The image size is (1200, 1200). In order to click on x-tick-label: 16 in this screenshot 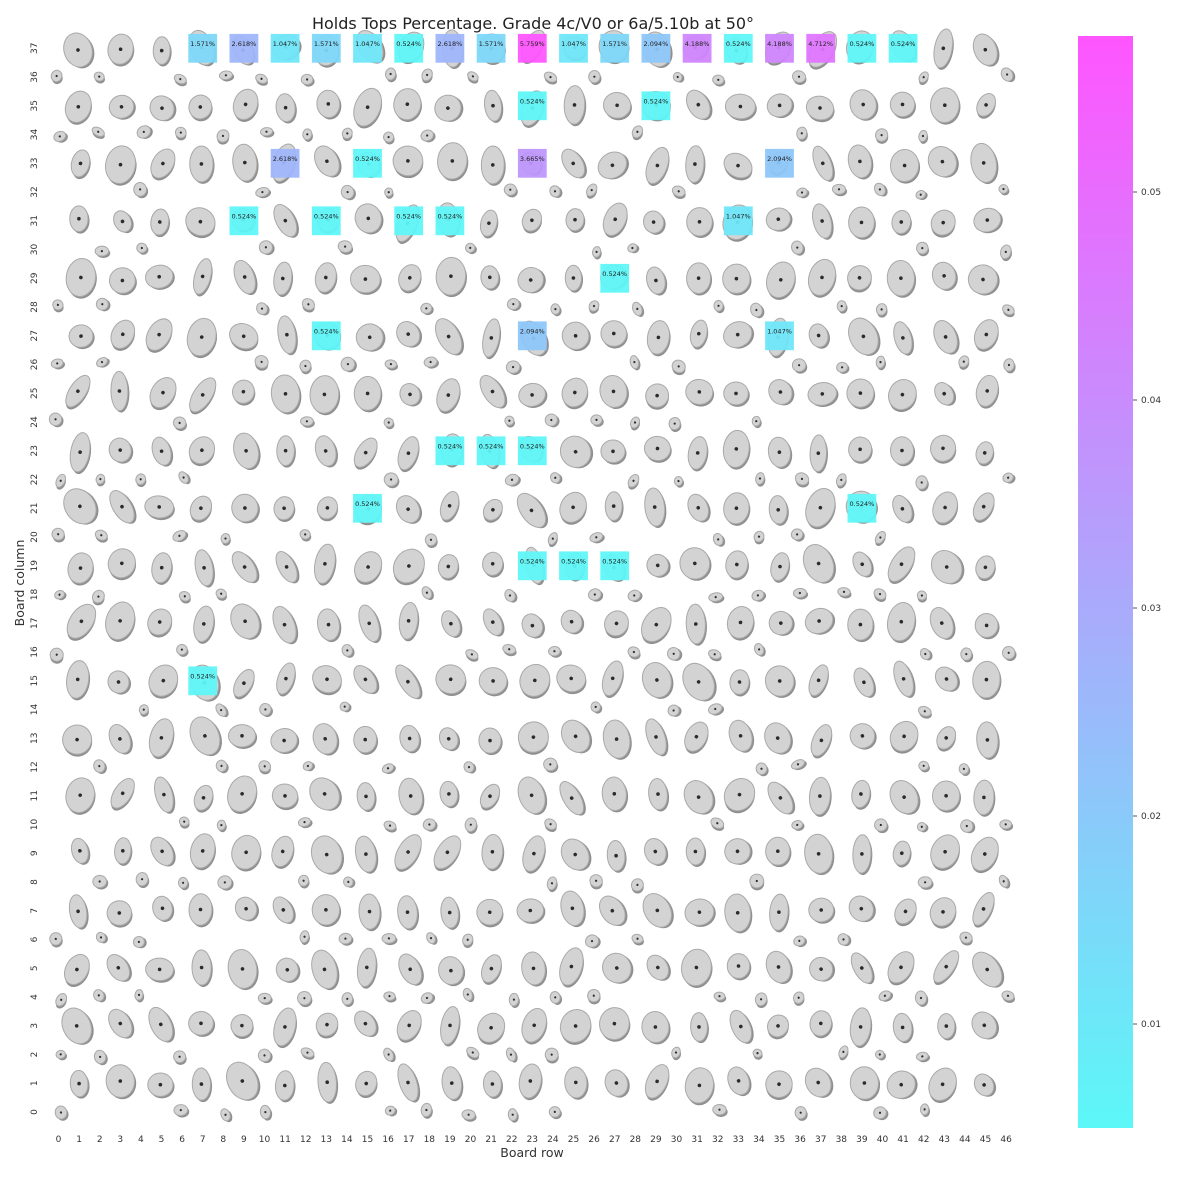, I will do `click(388, 1140)`.